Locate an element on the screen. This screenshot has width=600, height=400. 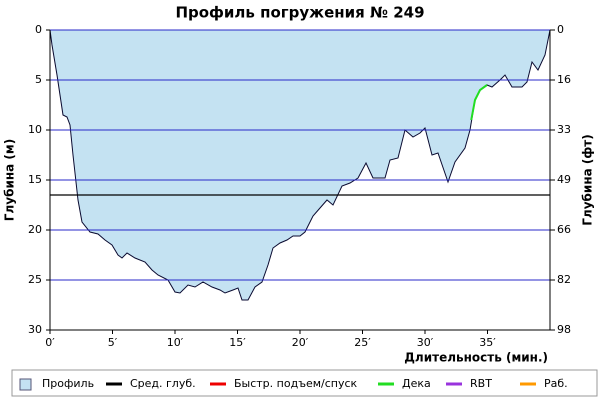
y2-tick-label: 0 is located at coordinates (560, 29).